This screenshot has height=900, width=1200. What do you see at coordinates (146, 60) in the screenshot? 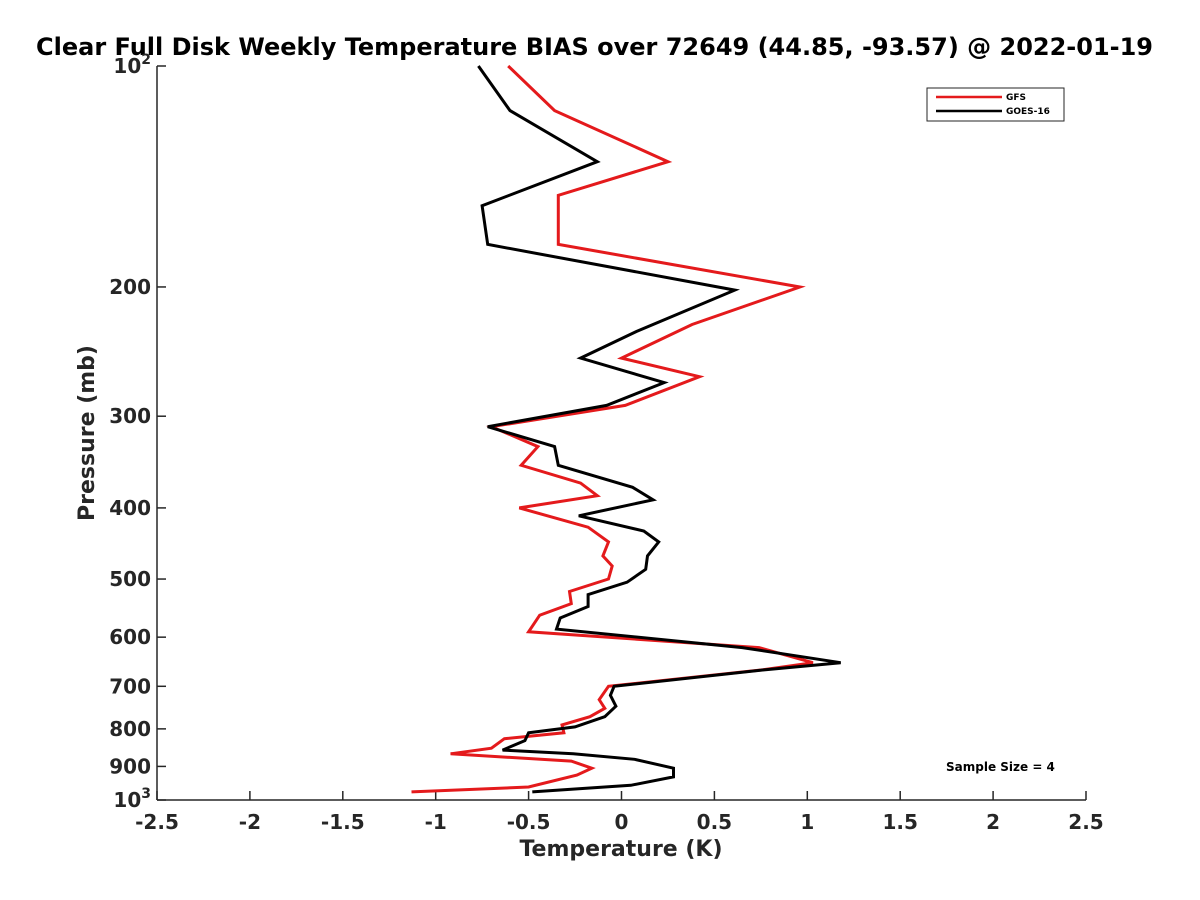
I see `y-tick-exponent: 2` at bounding box center [146, 60].